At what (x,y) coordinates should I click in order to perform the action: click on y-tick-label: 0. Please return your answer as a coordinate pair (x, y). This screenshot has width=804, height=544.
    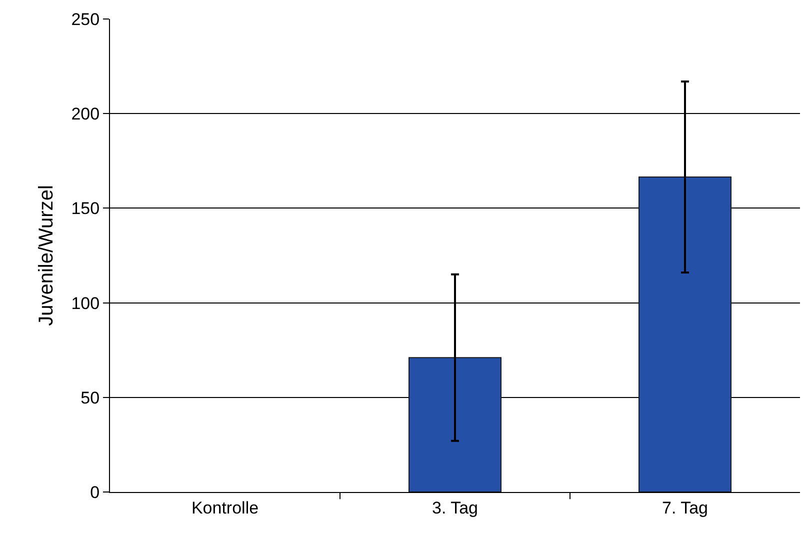
    Looking at the image, I should click on (95, 492).